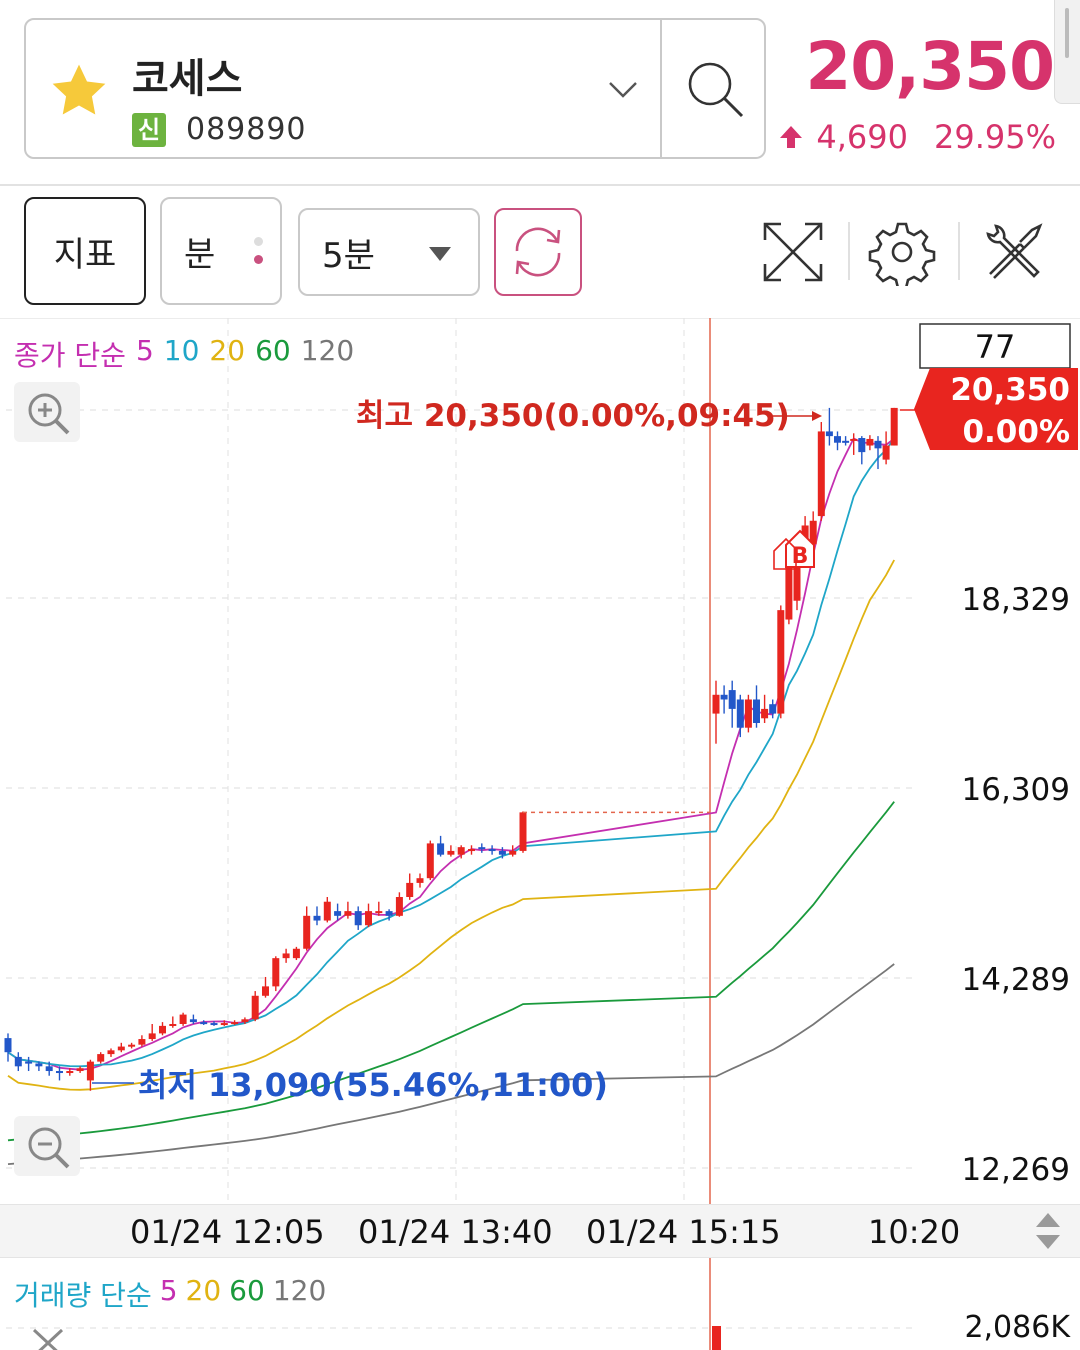 The width and height of the screenshot is (1080, 1350). What do you see at coordinates (1016, 432) in the screenshot?
I see `current-price-tag-rate: 0.00%` at bounding box center [1016, 432].